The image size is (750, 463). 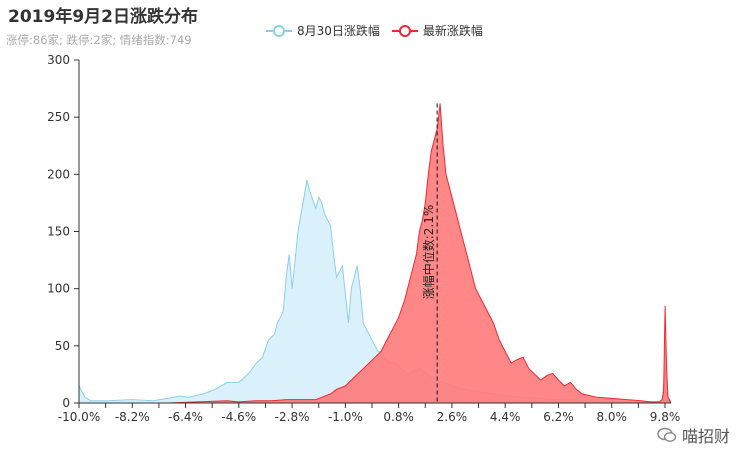 What do you see at coordinates (428, 252) in the screenshot?
I see `median-label: 涨幅中位数:2.1%` at bounding box center [428, 252].